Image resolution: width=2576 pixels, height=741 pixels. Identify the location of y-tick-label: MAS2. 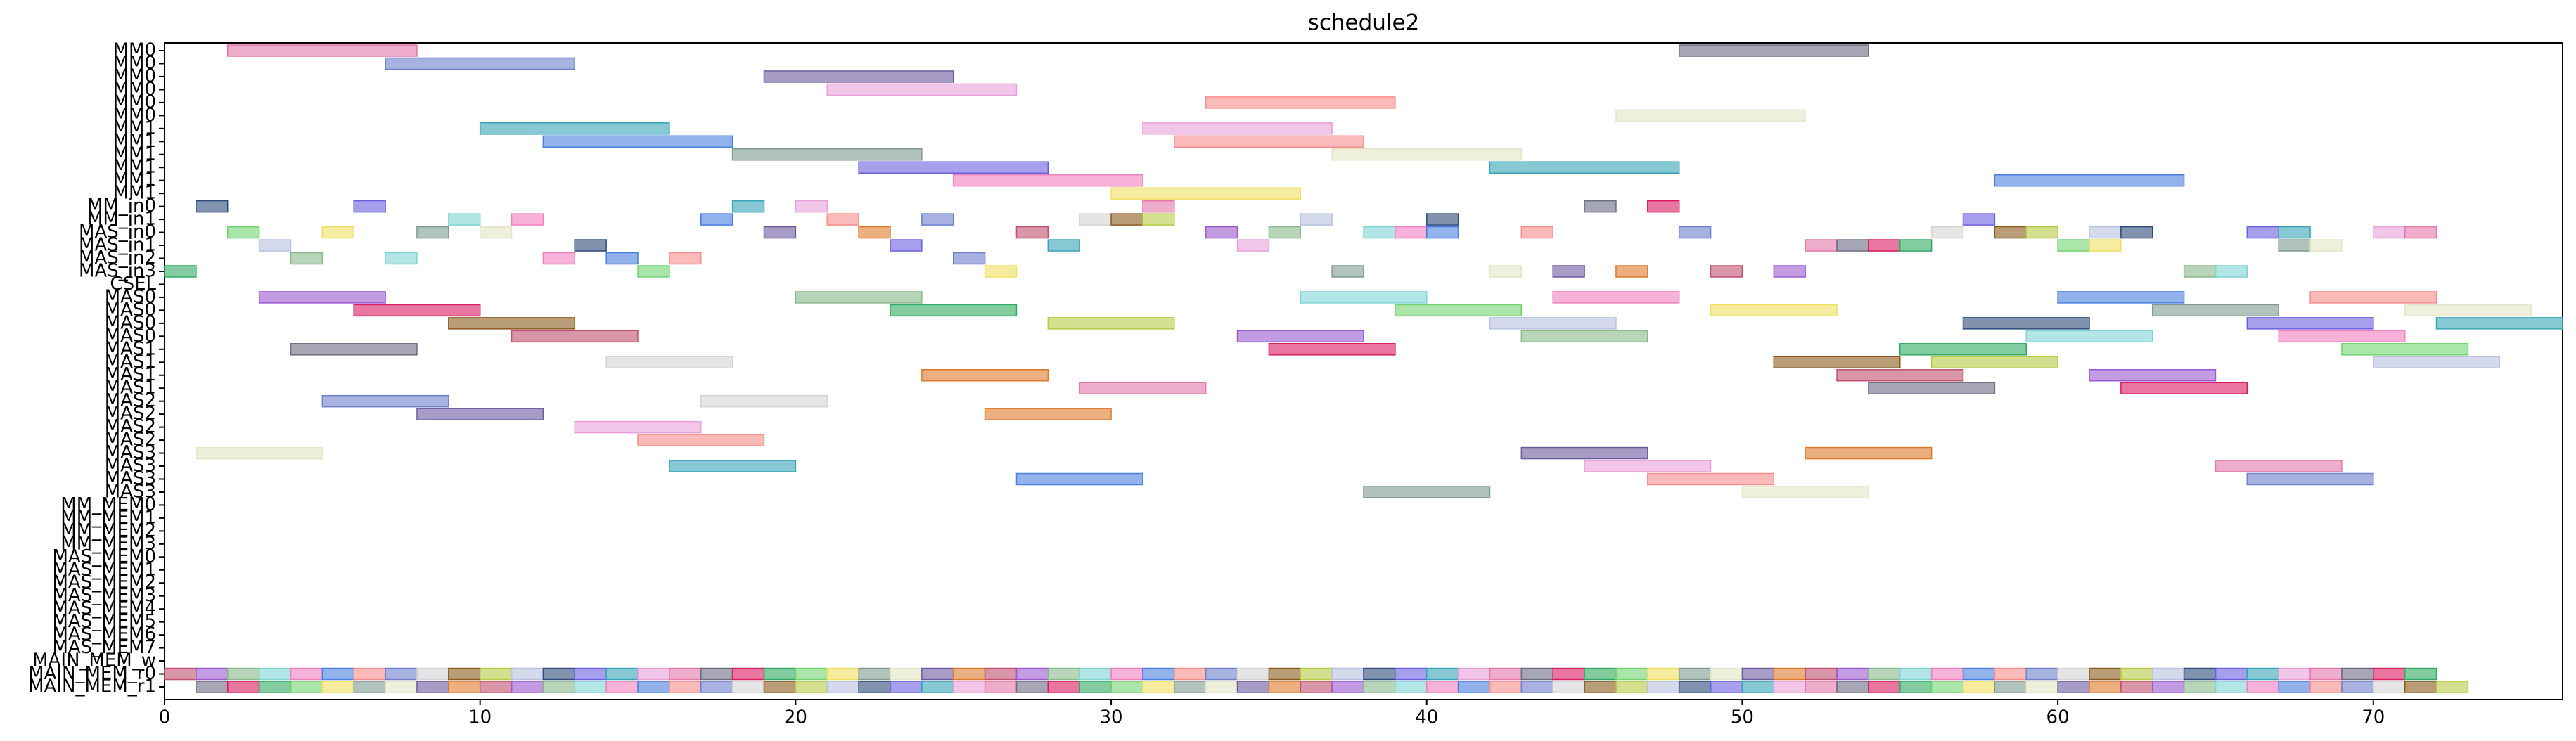
(130, 426).